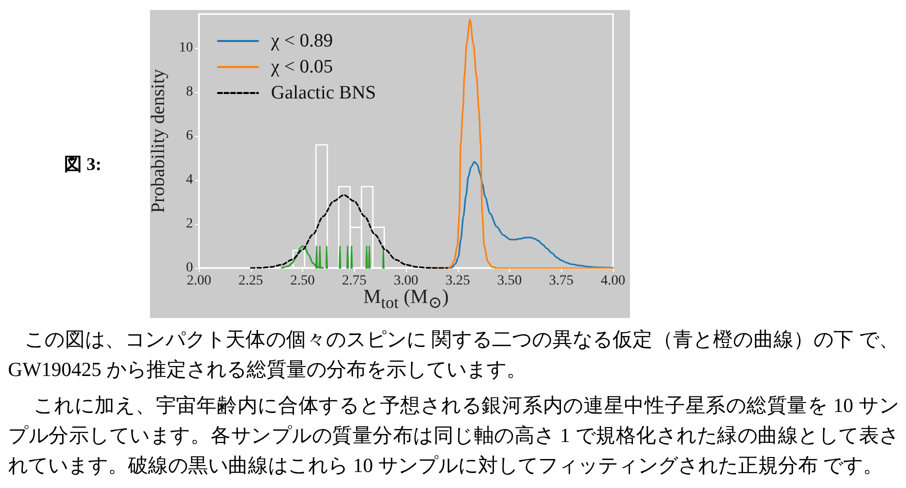 This screenshot has height=488, width=906. Describe the element at coordinates (189, 268) in the screenshot. I see `y-tick-label: 0` at that location.